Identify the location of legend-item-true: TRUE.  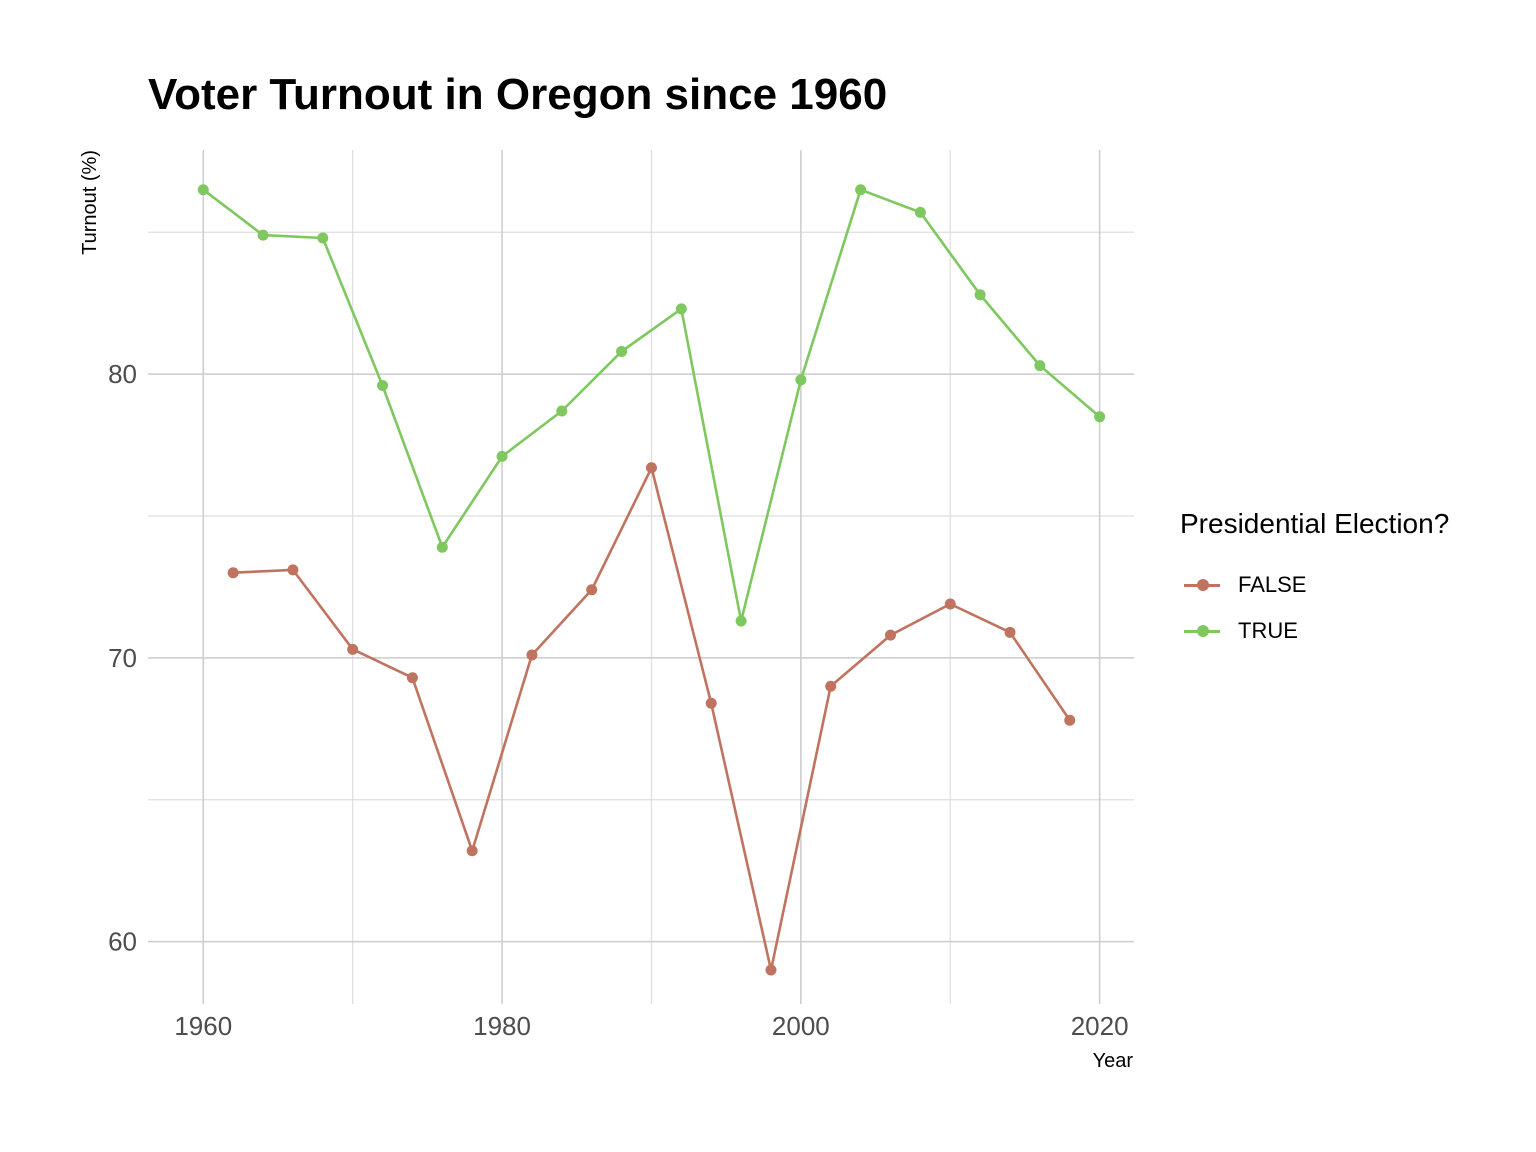
(1314, 631).